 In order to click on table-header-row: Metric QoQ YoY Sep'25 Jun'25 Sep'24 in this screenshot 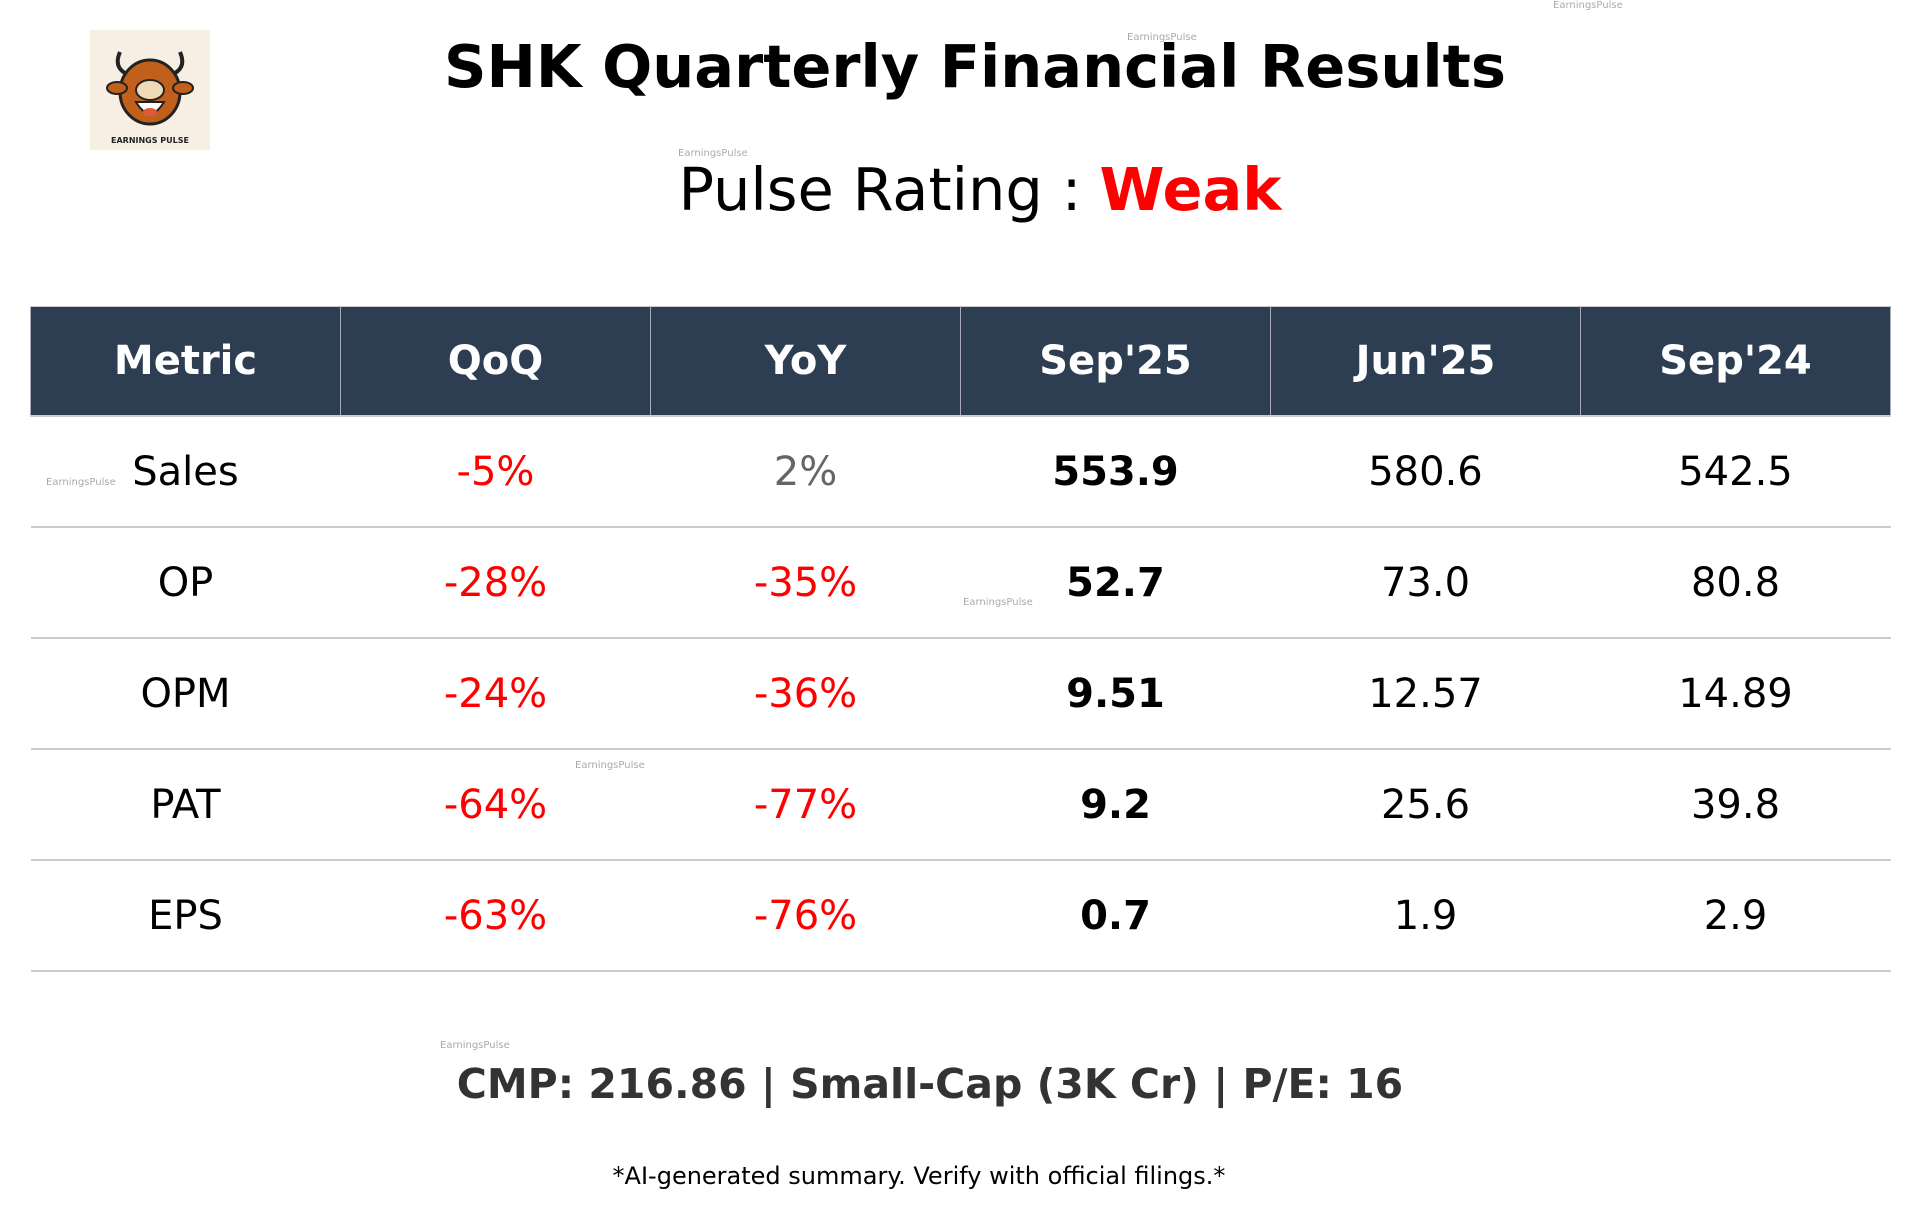, I will do `click(960, 361)`.